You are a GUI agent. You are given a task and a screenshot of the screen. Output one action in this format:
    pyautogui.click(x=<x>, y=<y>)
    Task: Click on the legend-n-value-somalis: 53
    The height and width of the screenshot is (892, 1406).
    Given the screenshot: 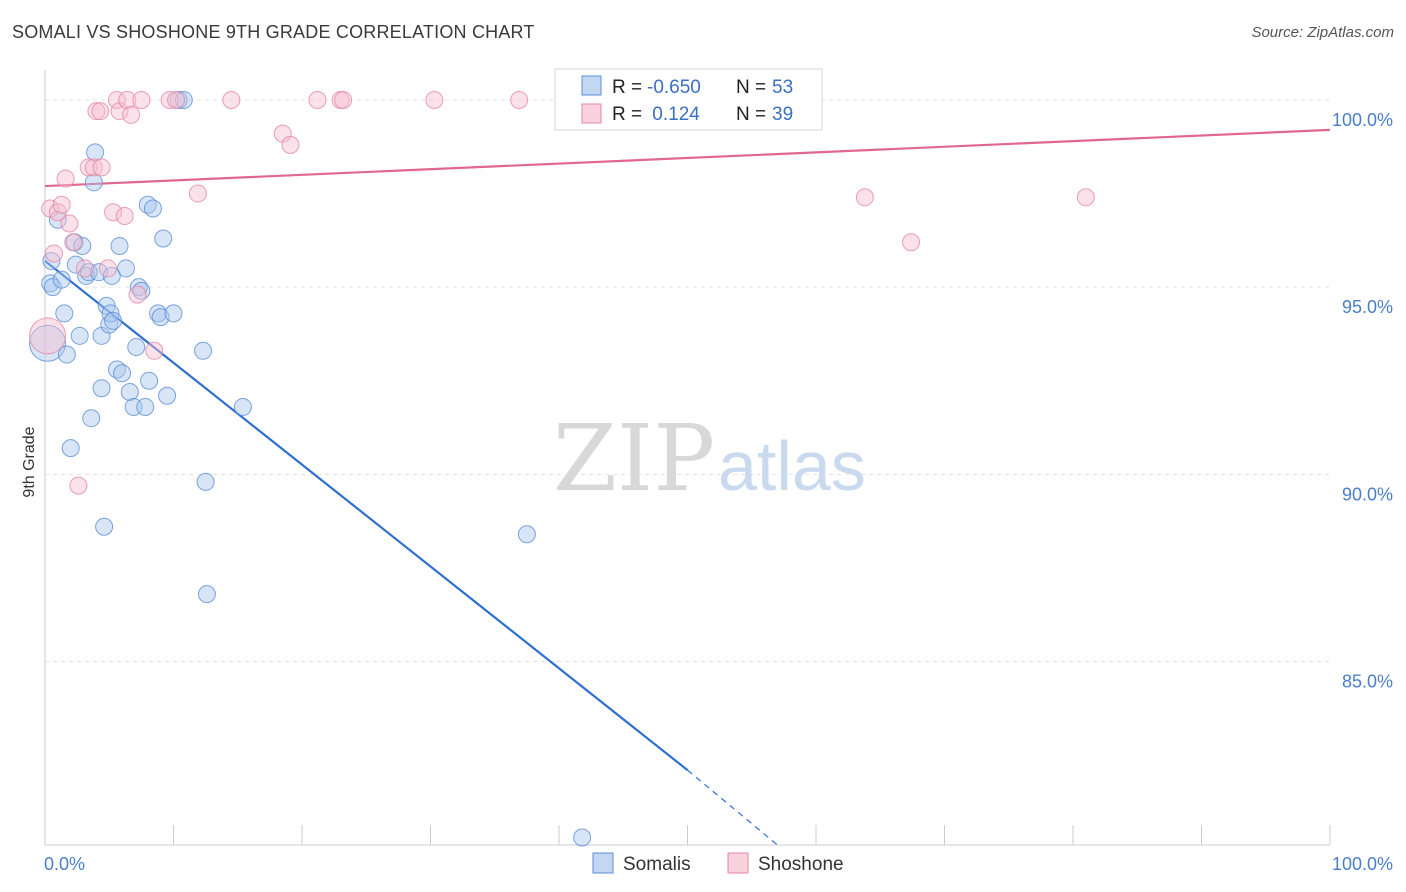 What is the action you would take?
    pyautogui.click(x=782, y=87)
    